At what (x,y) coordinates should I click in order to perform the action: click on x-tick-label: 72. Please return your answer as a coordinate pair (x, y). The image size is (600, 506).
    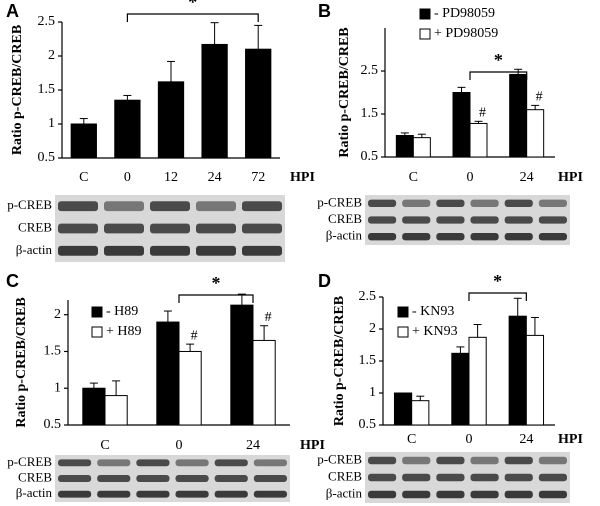
    Looking at the image, I should click on (258, 177).